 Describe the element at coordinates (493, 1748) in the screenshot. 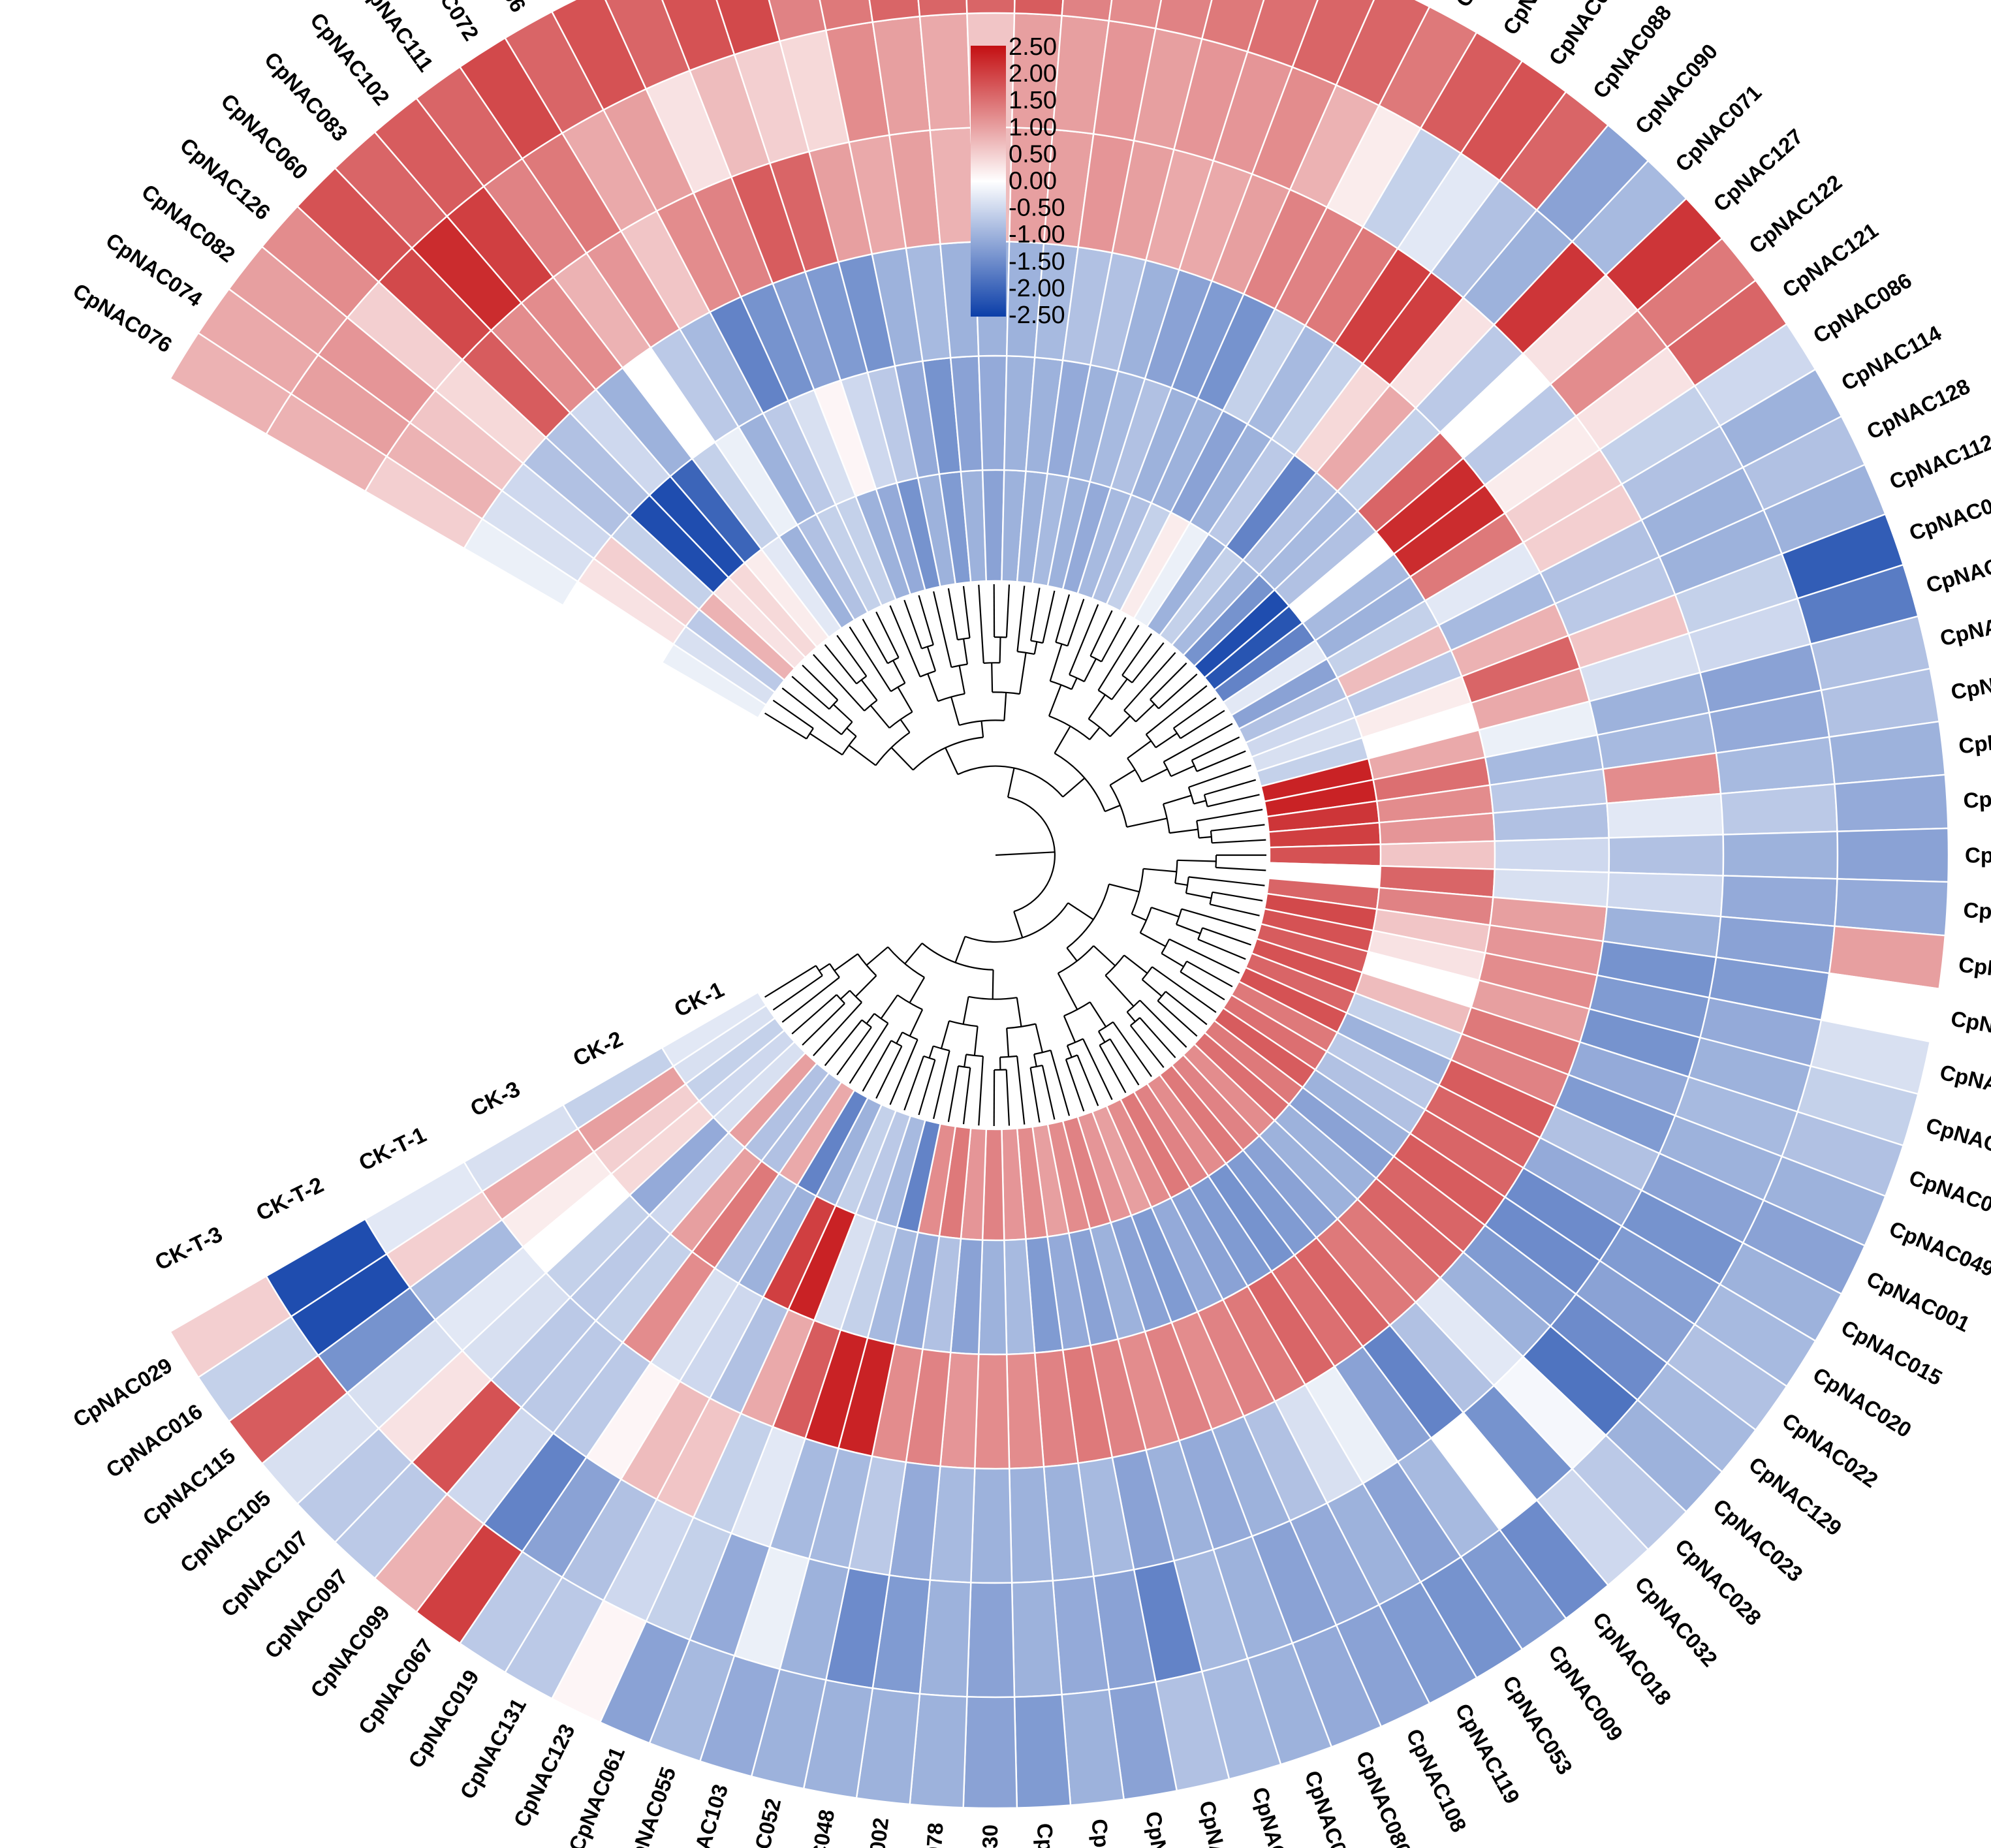

I see `gene-label: CpNAC131` at that location.